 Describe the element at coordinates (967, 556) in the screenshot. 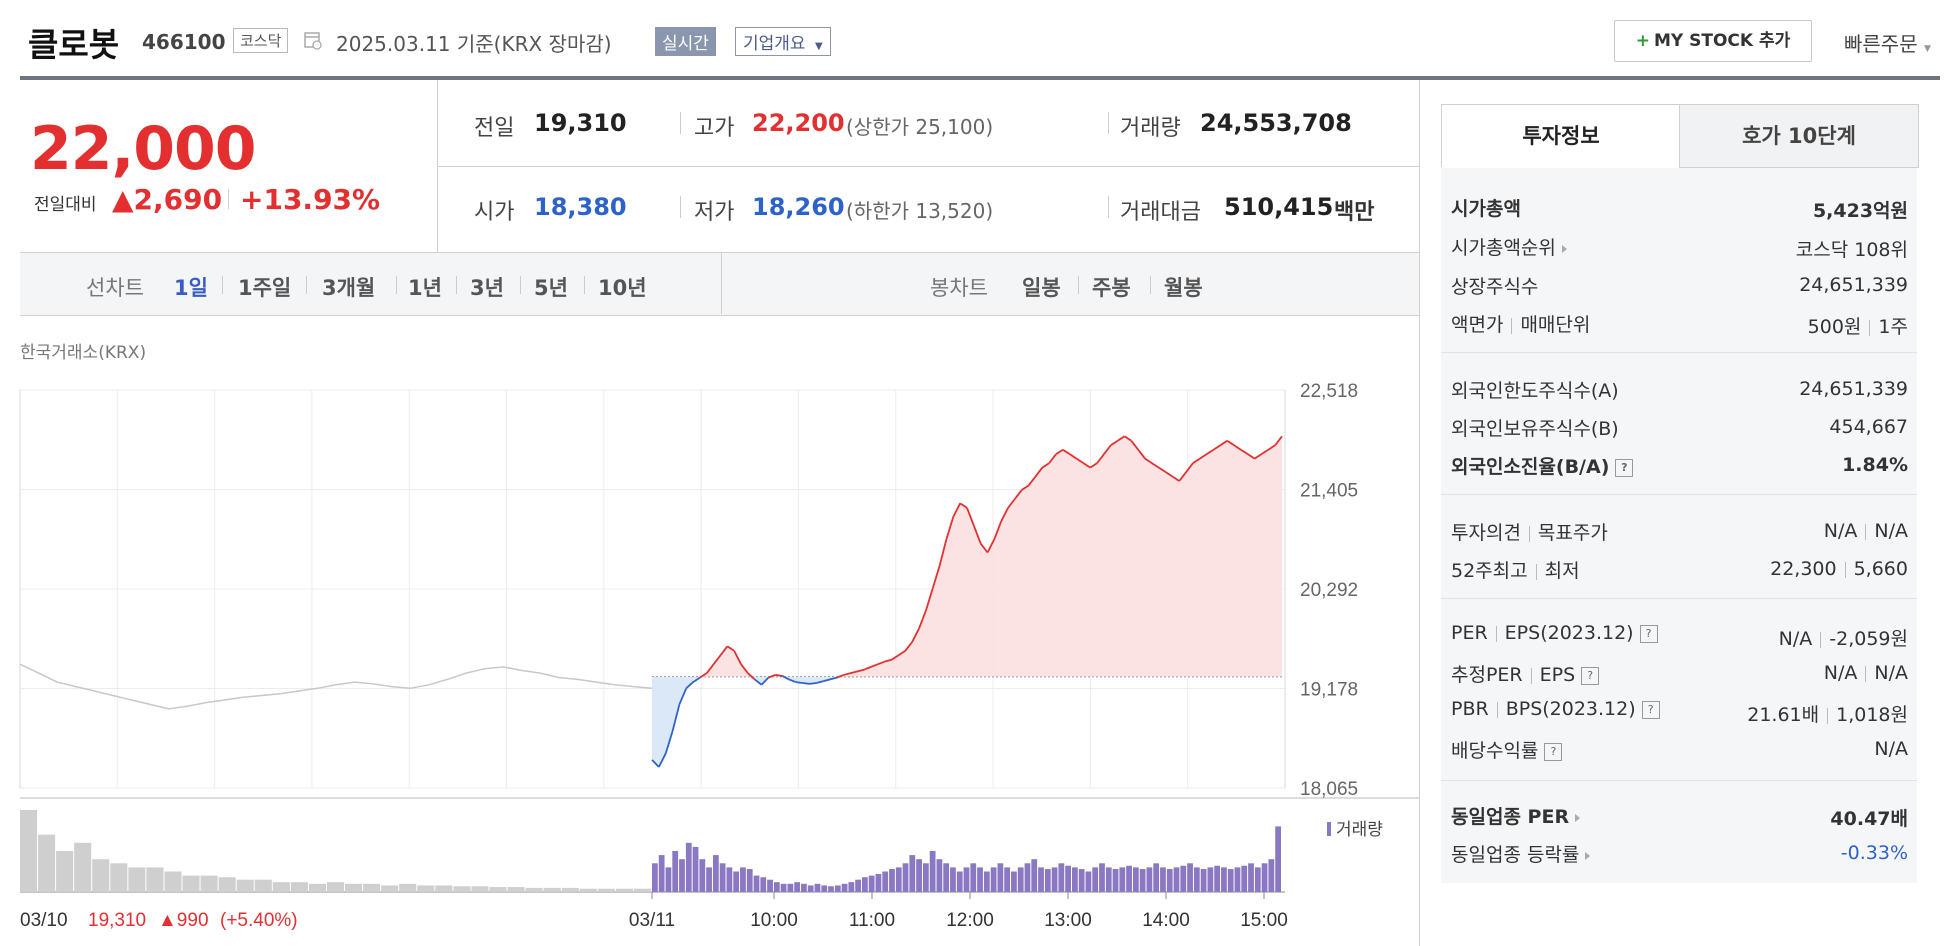

I see `area-fill-up` at that location.